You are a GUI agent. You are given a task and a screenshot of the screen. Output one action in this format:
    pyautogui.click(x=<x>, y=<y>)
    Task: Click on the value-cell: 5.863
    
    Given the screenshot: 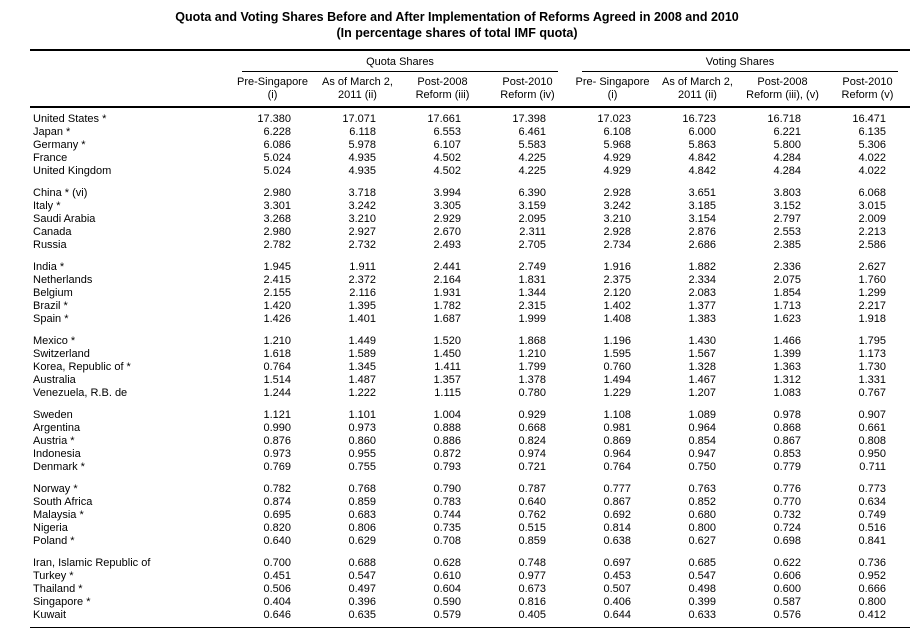 What is the action you would take?
    pyautogui.click(x=702, y=145)
    